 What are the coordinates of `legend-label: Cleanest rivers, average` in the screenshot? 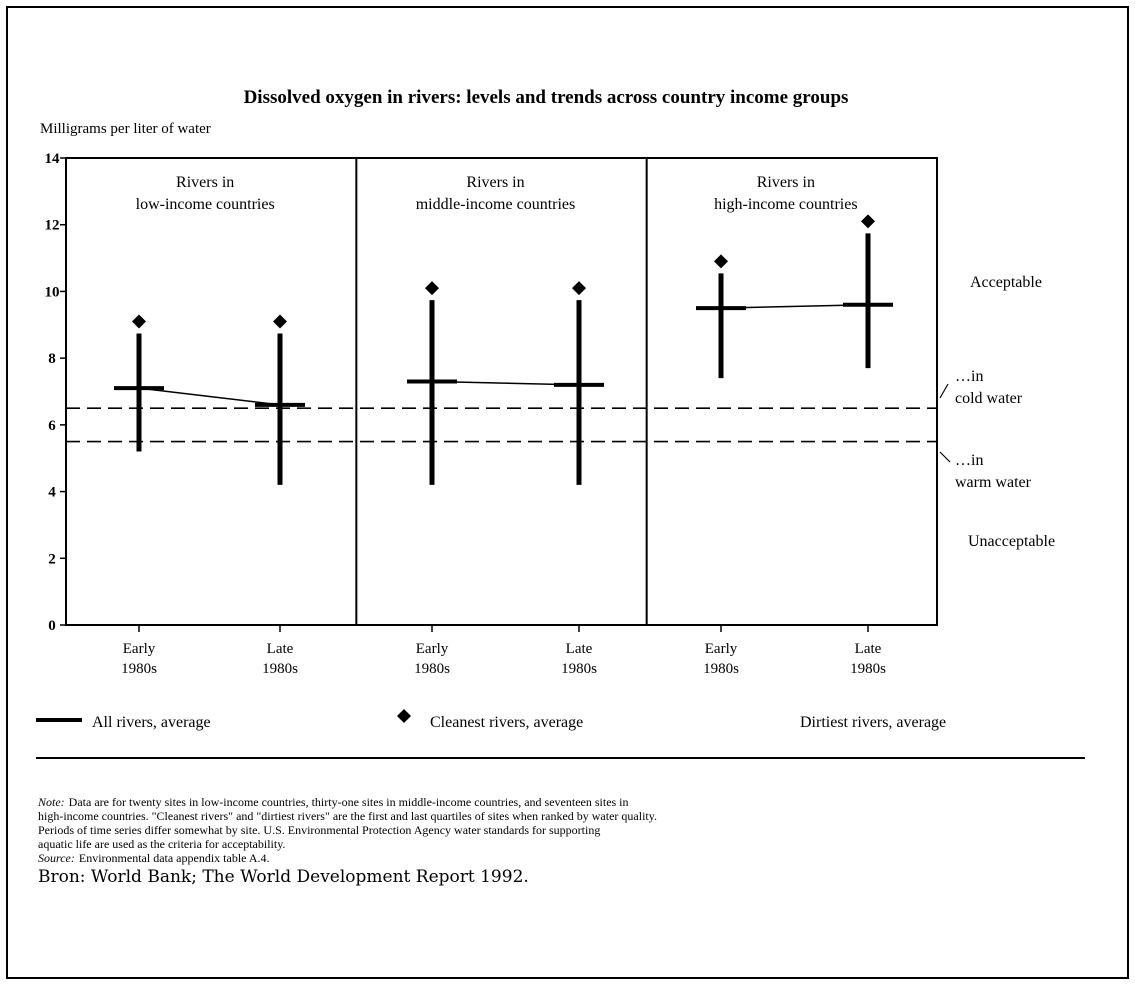 It's located at (506, 722).